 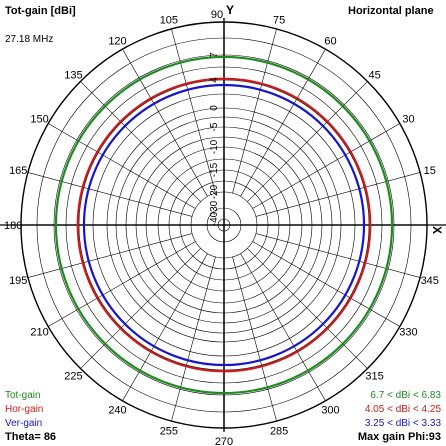 What do you see at coordinates (214, 146) in the screenshot?
I see `radial-tick-label: -10` at bounding box center [214, 146].